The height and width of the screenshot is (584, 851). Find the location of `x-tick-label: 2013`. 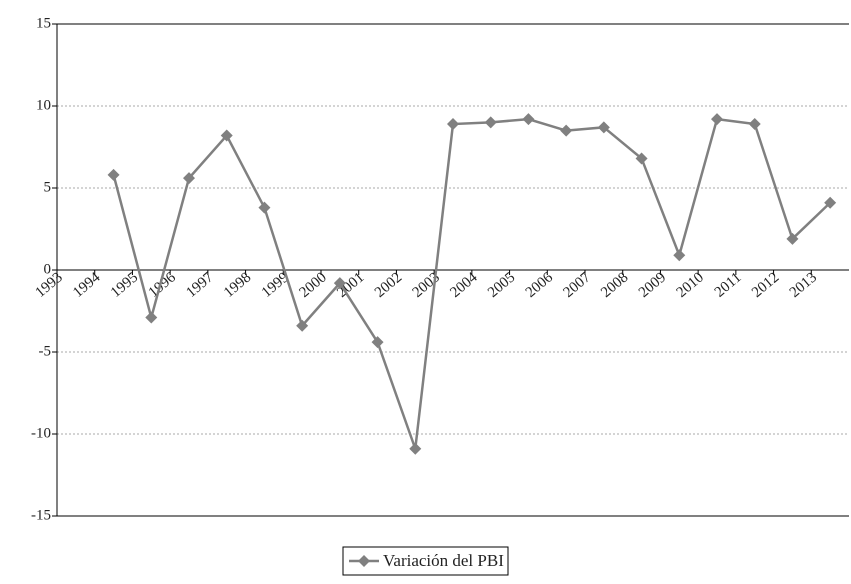

x-tick-label: 2013 is located at coordinates (803, 285).